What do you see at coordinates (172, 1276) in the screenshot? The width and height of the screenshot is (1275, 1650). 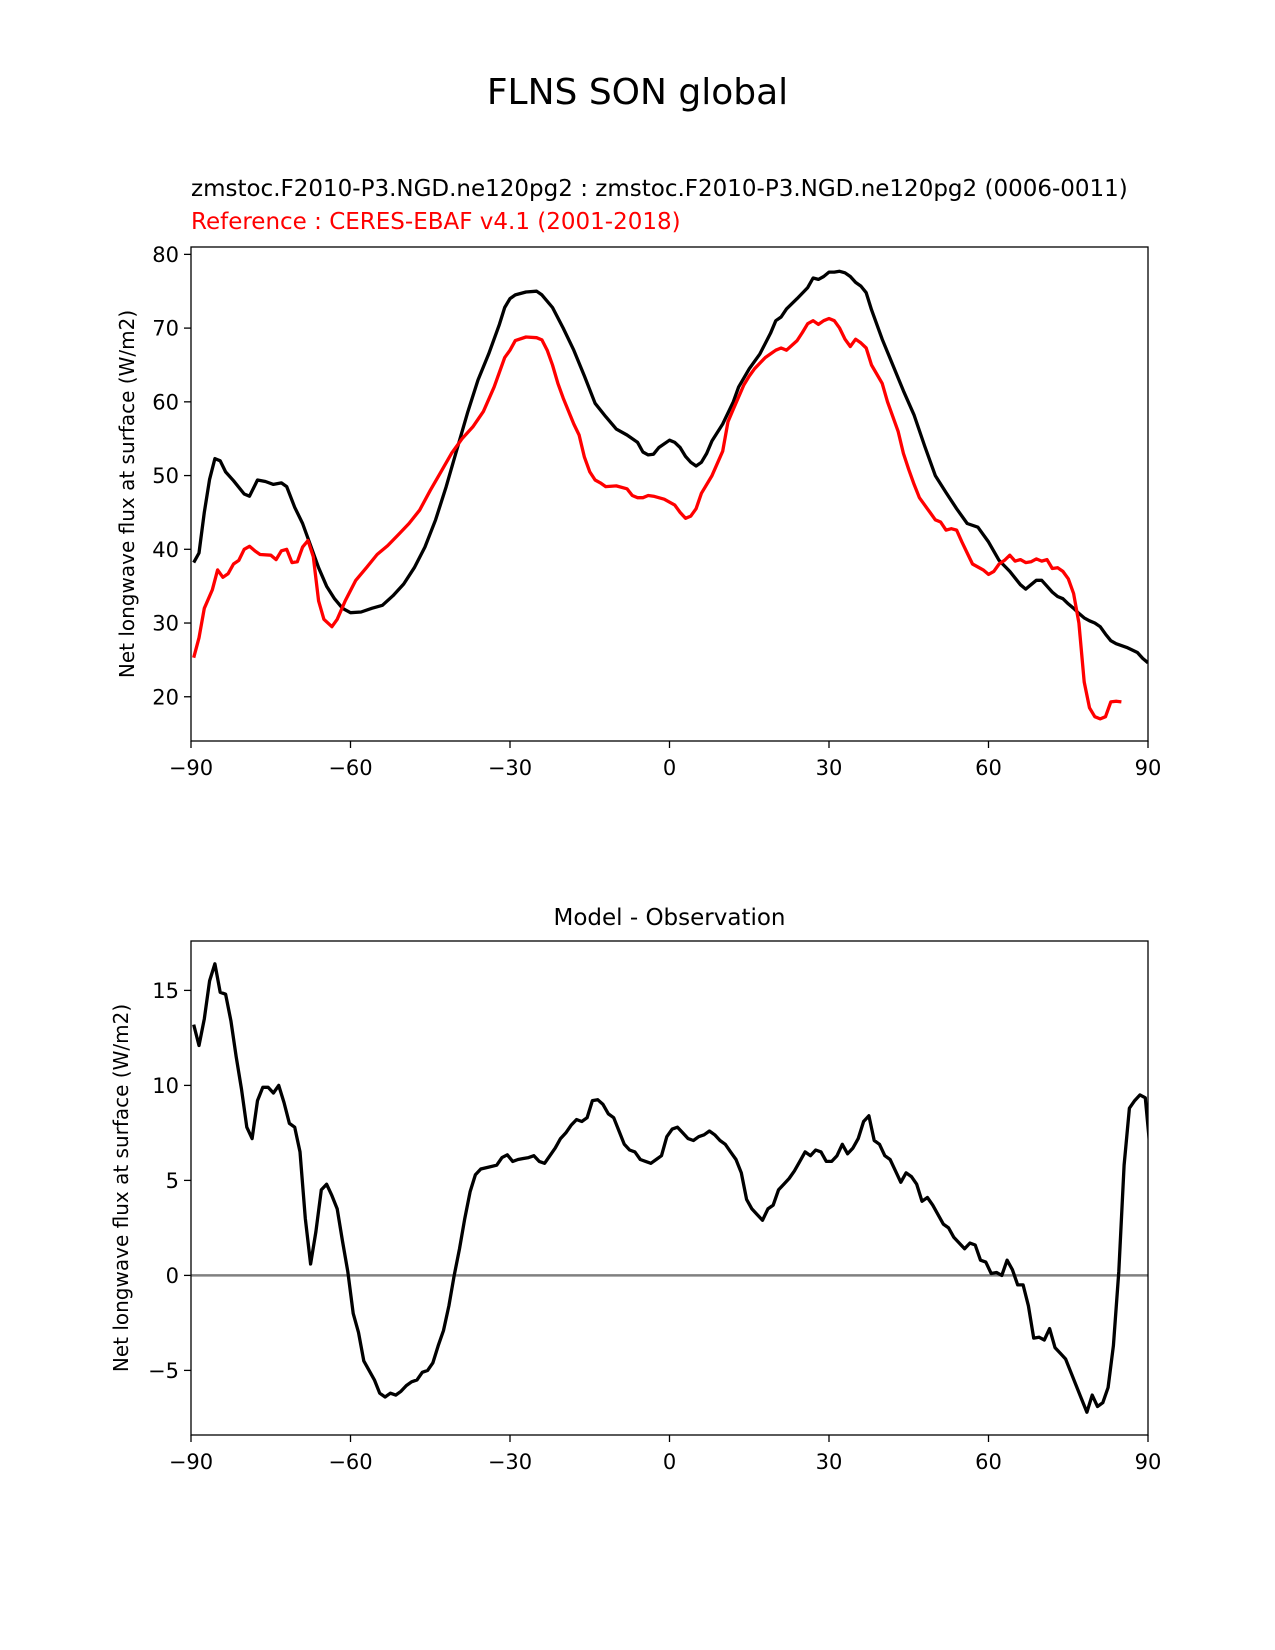 I see `y-tick-label: 0` at bounding box center [172, 1276].